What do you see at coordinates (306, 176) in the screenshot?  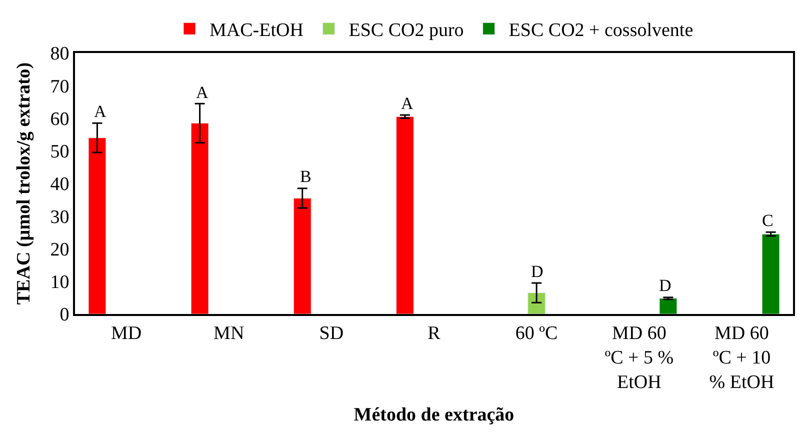 I see `annotation: B` at bounding box center [306, 176].